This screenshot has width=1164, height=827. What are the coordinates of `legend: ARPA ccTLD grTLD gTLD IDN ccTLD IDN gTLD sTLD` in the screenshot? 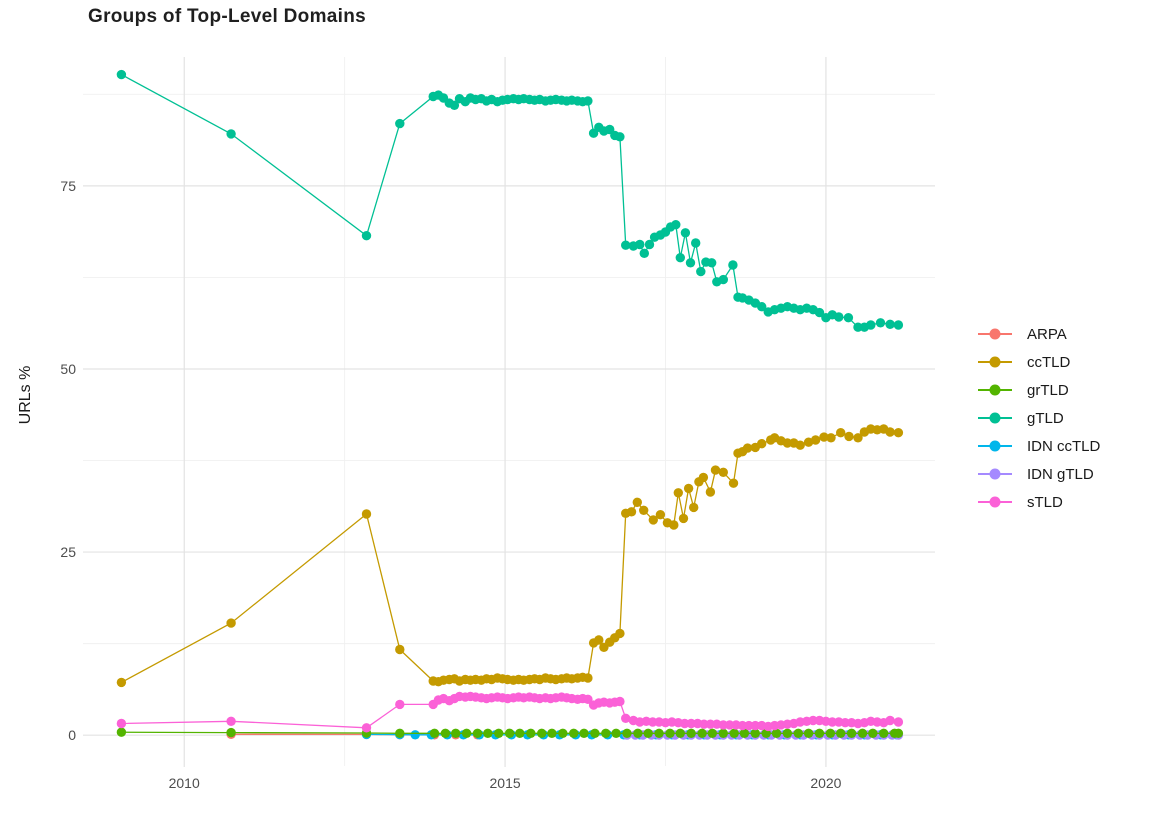 It's located at (1039, 418).